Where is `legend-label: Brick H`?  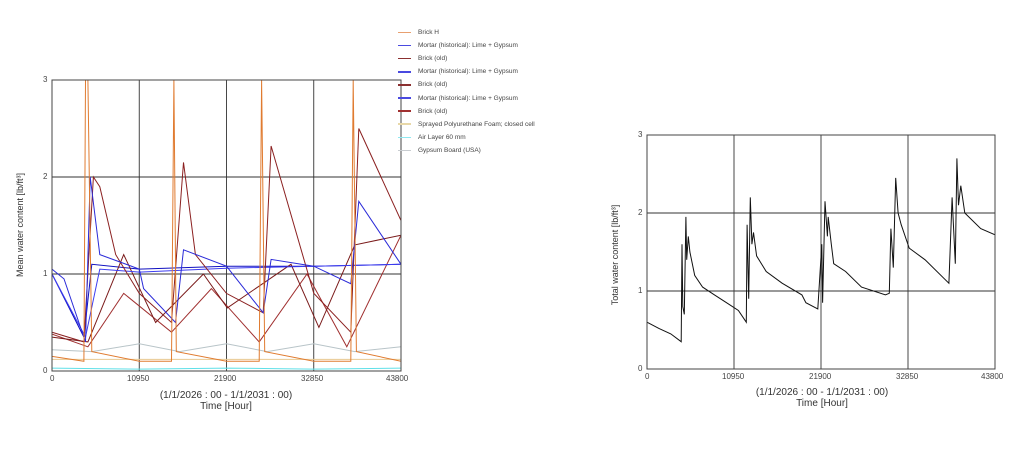 legend-label: Brick H is located at coordinates (428, 33).